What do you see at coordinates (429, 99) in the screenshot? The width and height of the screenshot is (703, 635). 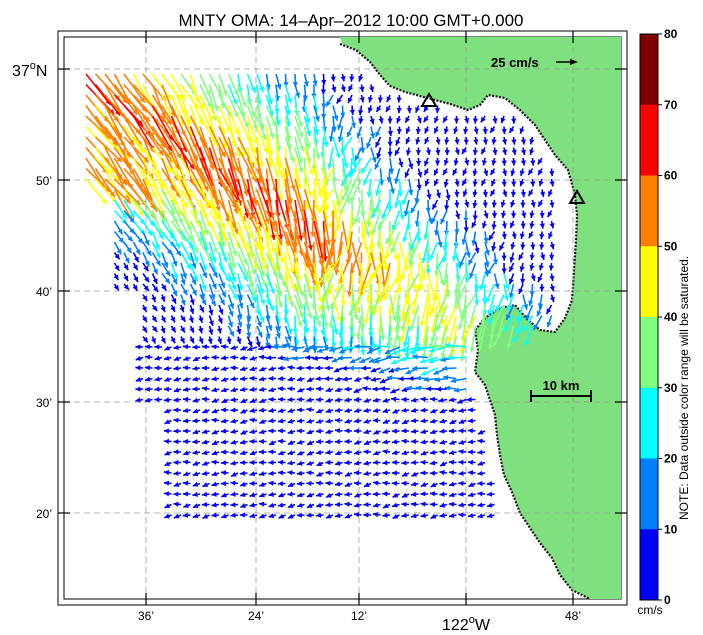 I see `triangle-marker` at bounding box center [429, 99].